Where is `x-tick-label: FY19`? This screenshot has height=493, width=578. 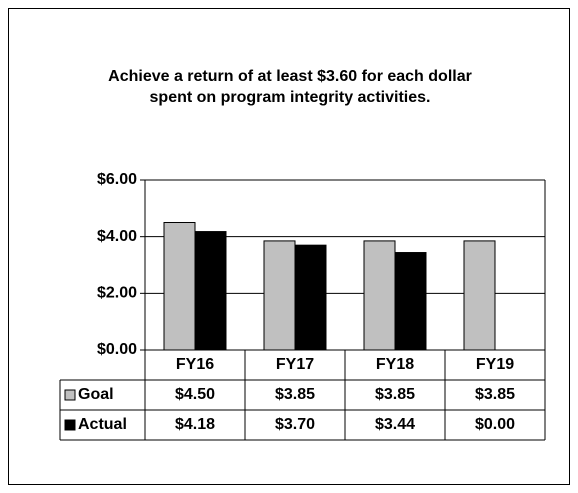
x-tick-label: FY19 is located at coordinates (495, 364).